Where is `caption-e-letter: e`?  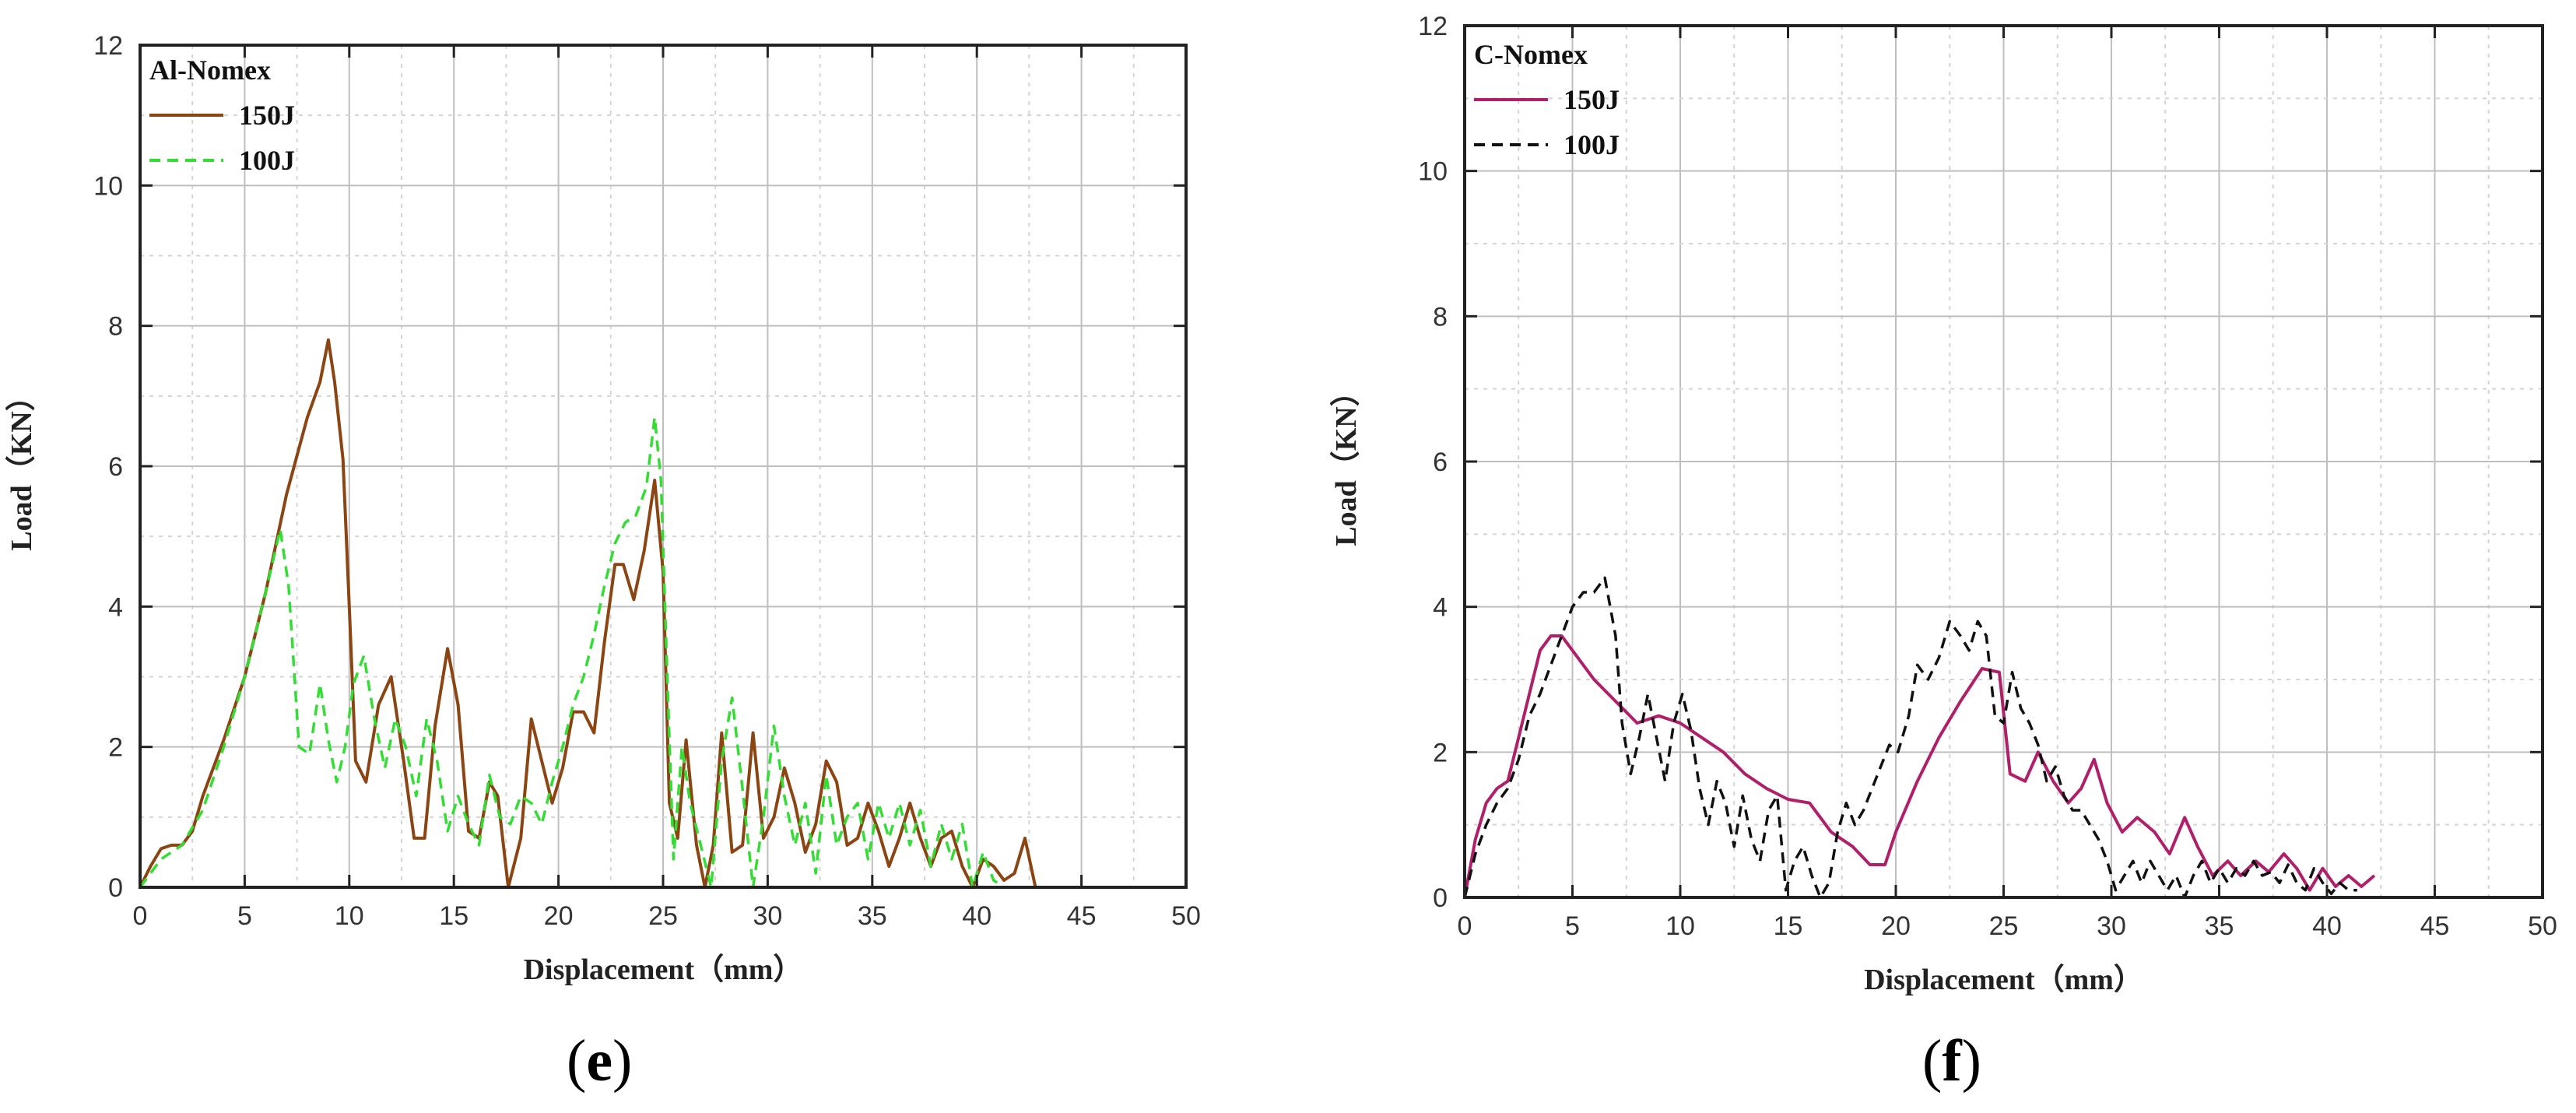
caption-e-letter: e is located at coordinates (600, 1061).